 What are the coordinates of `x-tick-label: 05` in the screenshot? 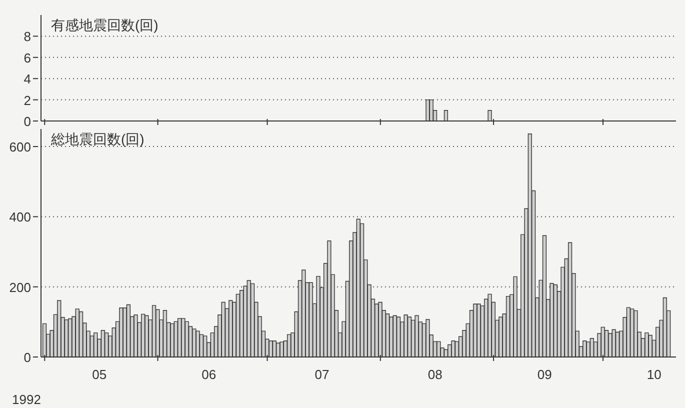 It's located at (99, 374).